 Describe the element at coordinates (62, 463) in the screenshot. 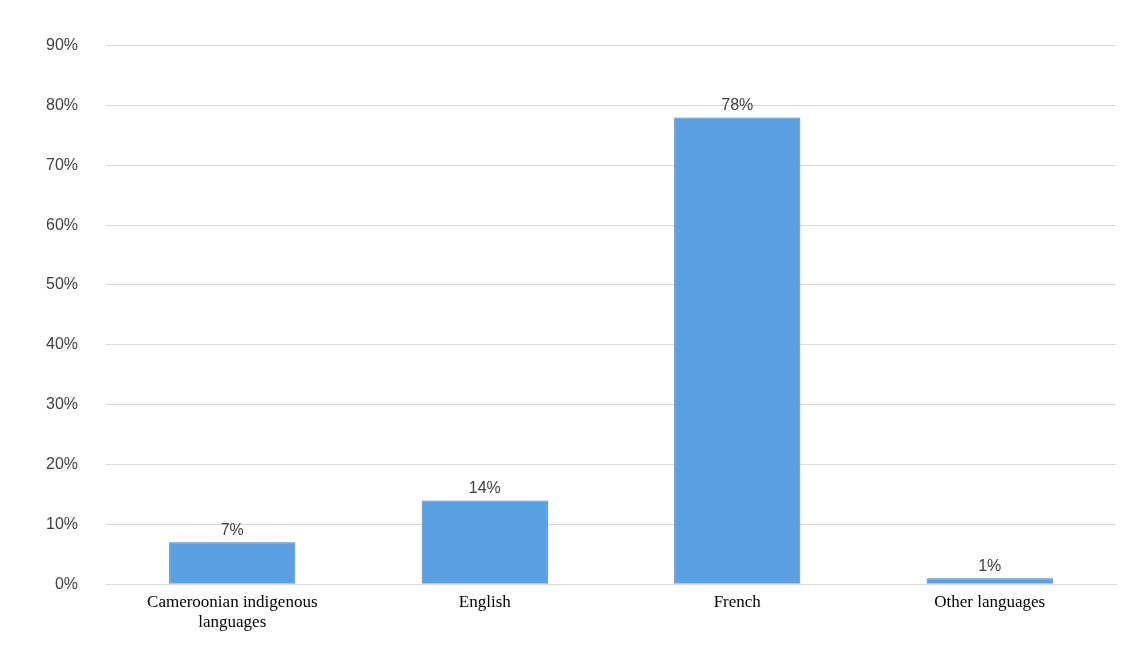

I see `y-tick-label: 20%` at that location.